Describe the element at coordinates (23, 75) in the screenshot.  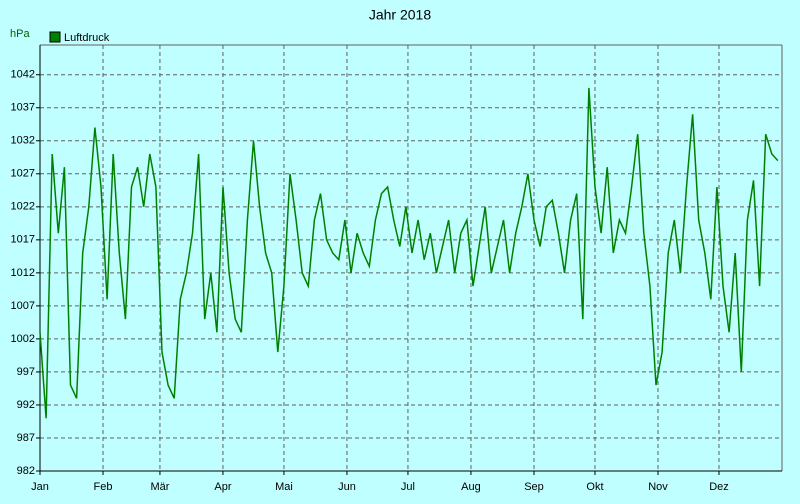
I see `y-tick-label: 1042` at that location.